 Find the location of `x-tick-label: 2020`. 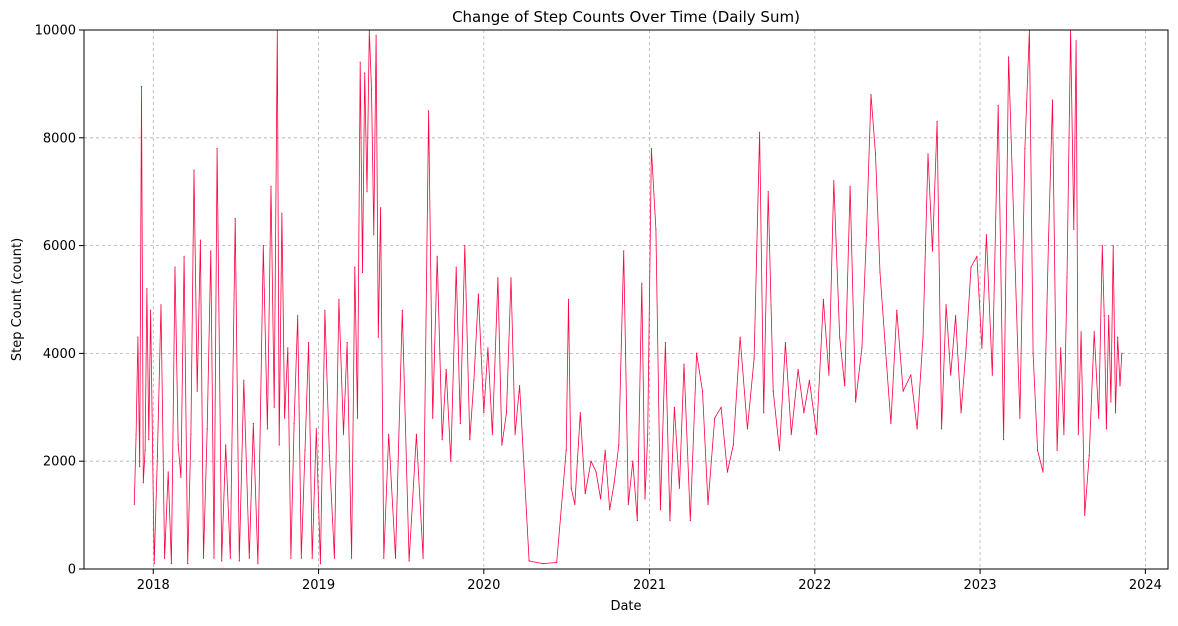

x-tick-label: 2020 is located at coordinates (483, 585).